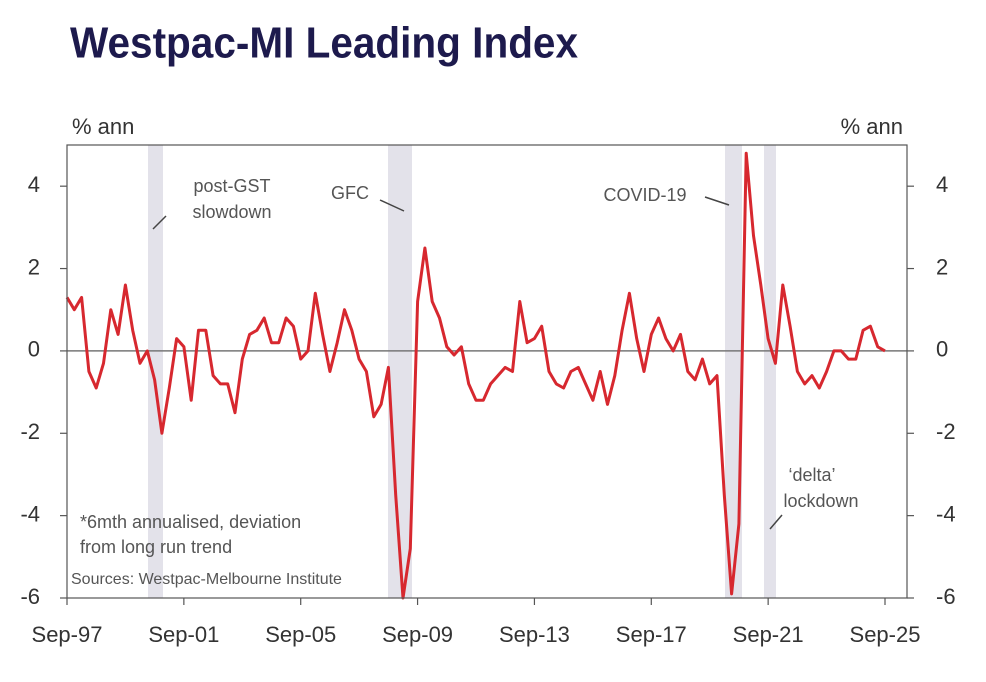  Describe the element at coordinates (942, 349) in the screenshot. I see `y2-tick-label: 0` at that location.